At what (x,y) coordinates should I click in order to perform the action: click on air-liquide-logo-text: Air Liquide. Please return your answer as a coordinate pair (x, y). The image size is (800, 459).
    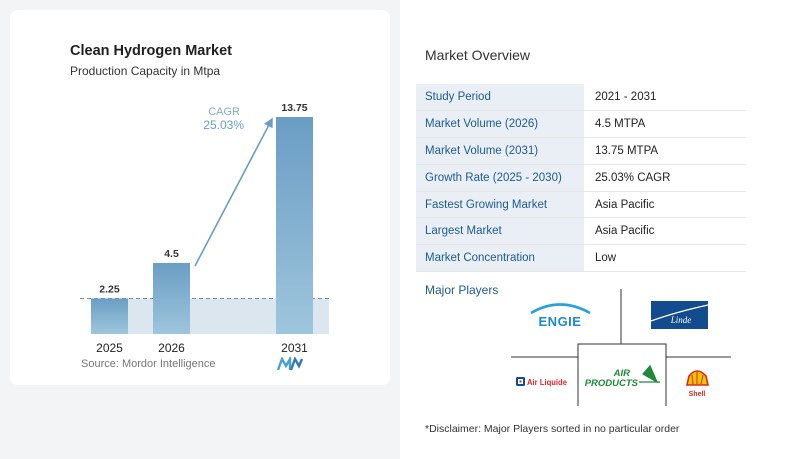
    Looking at the image, I should click on (547, 382).